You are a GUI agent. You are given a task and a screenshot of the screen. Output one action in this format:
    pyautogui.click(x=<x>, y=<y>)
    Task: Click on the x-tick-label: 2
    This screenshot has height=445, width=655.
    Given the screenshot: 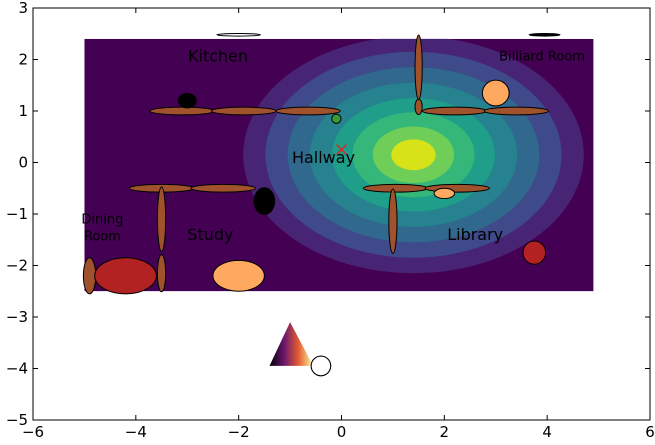 What is the action you would take?
    pyautogui.click(x=445, y=432)
    